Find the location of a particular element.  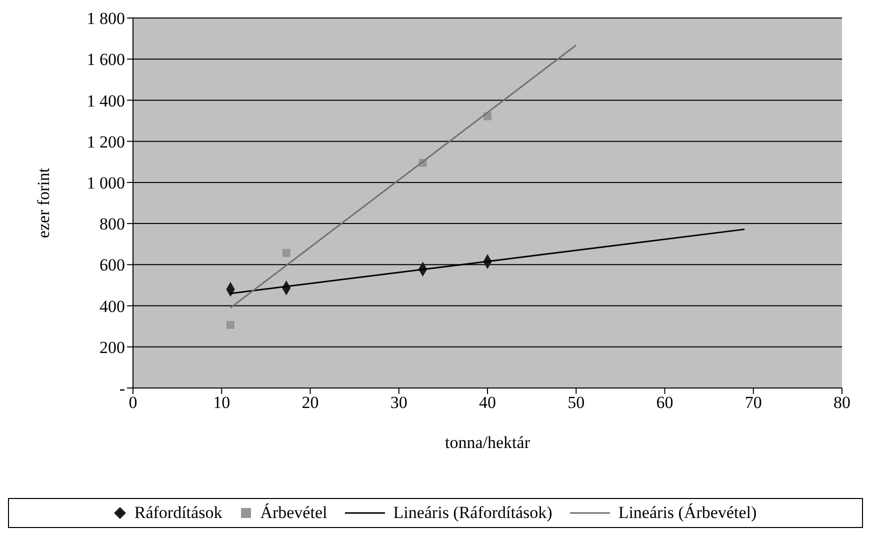

legend-label: Árbevétel is located at coordinates (293, 513).